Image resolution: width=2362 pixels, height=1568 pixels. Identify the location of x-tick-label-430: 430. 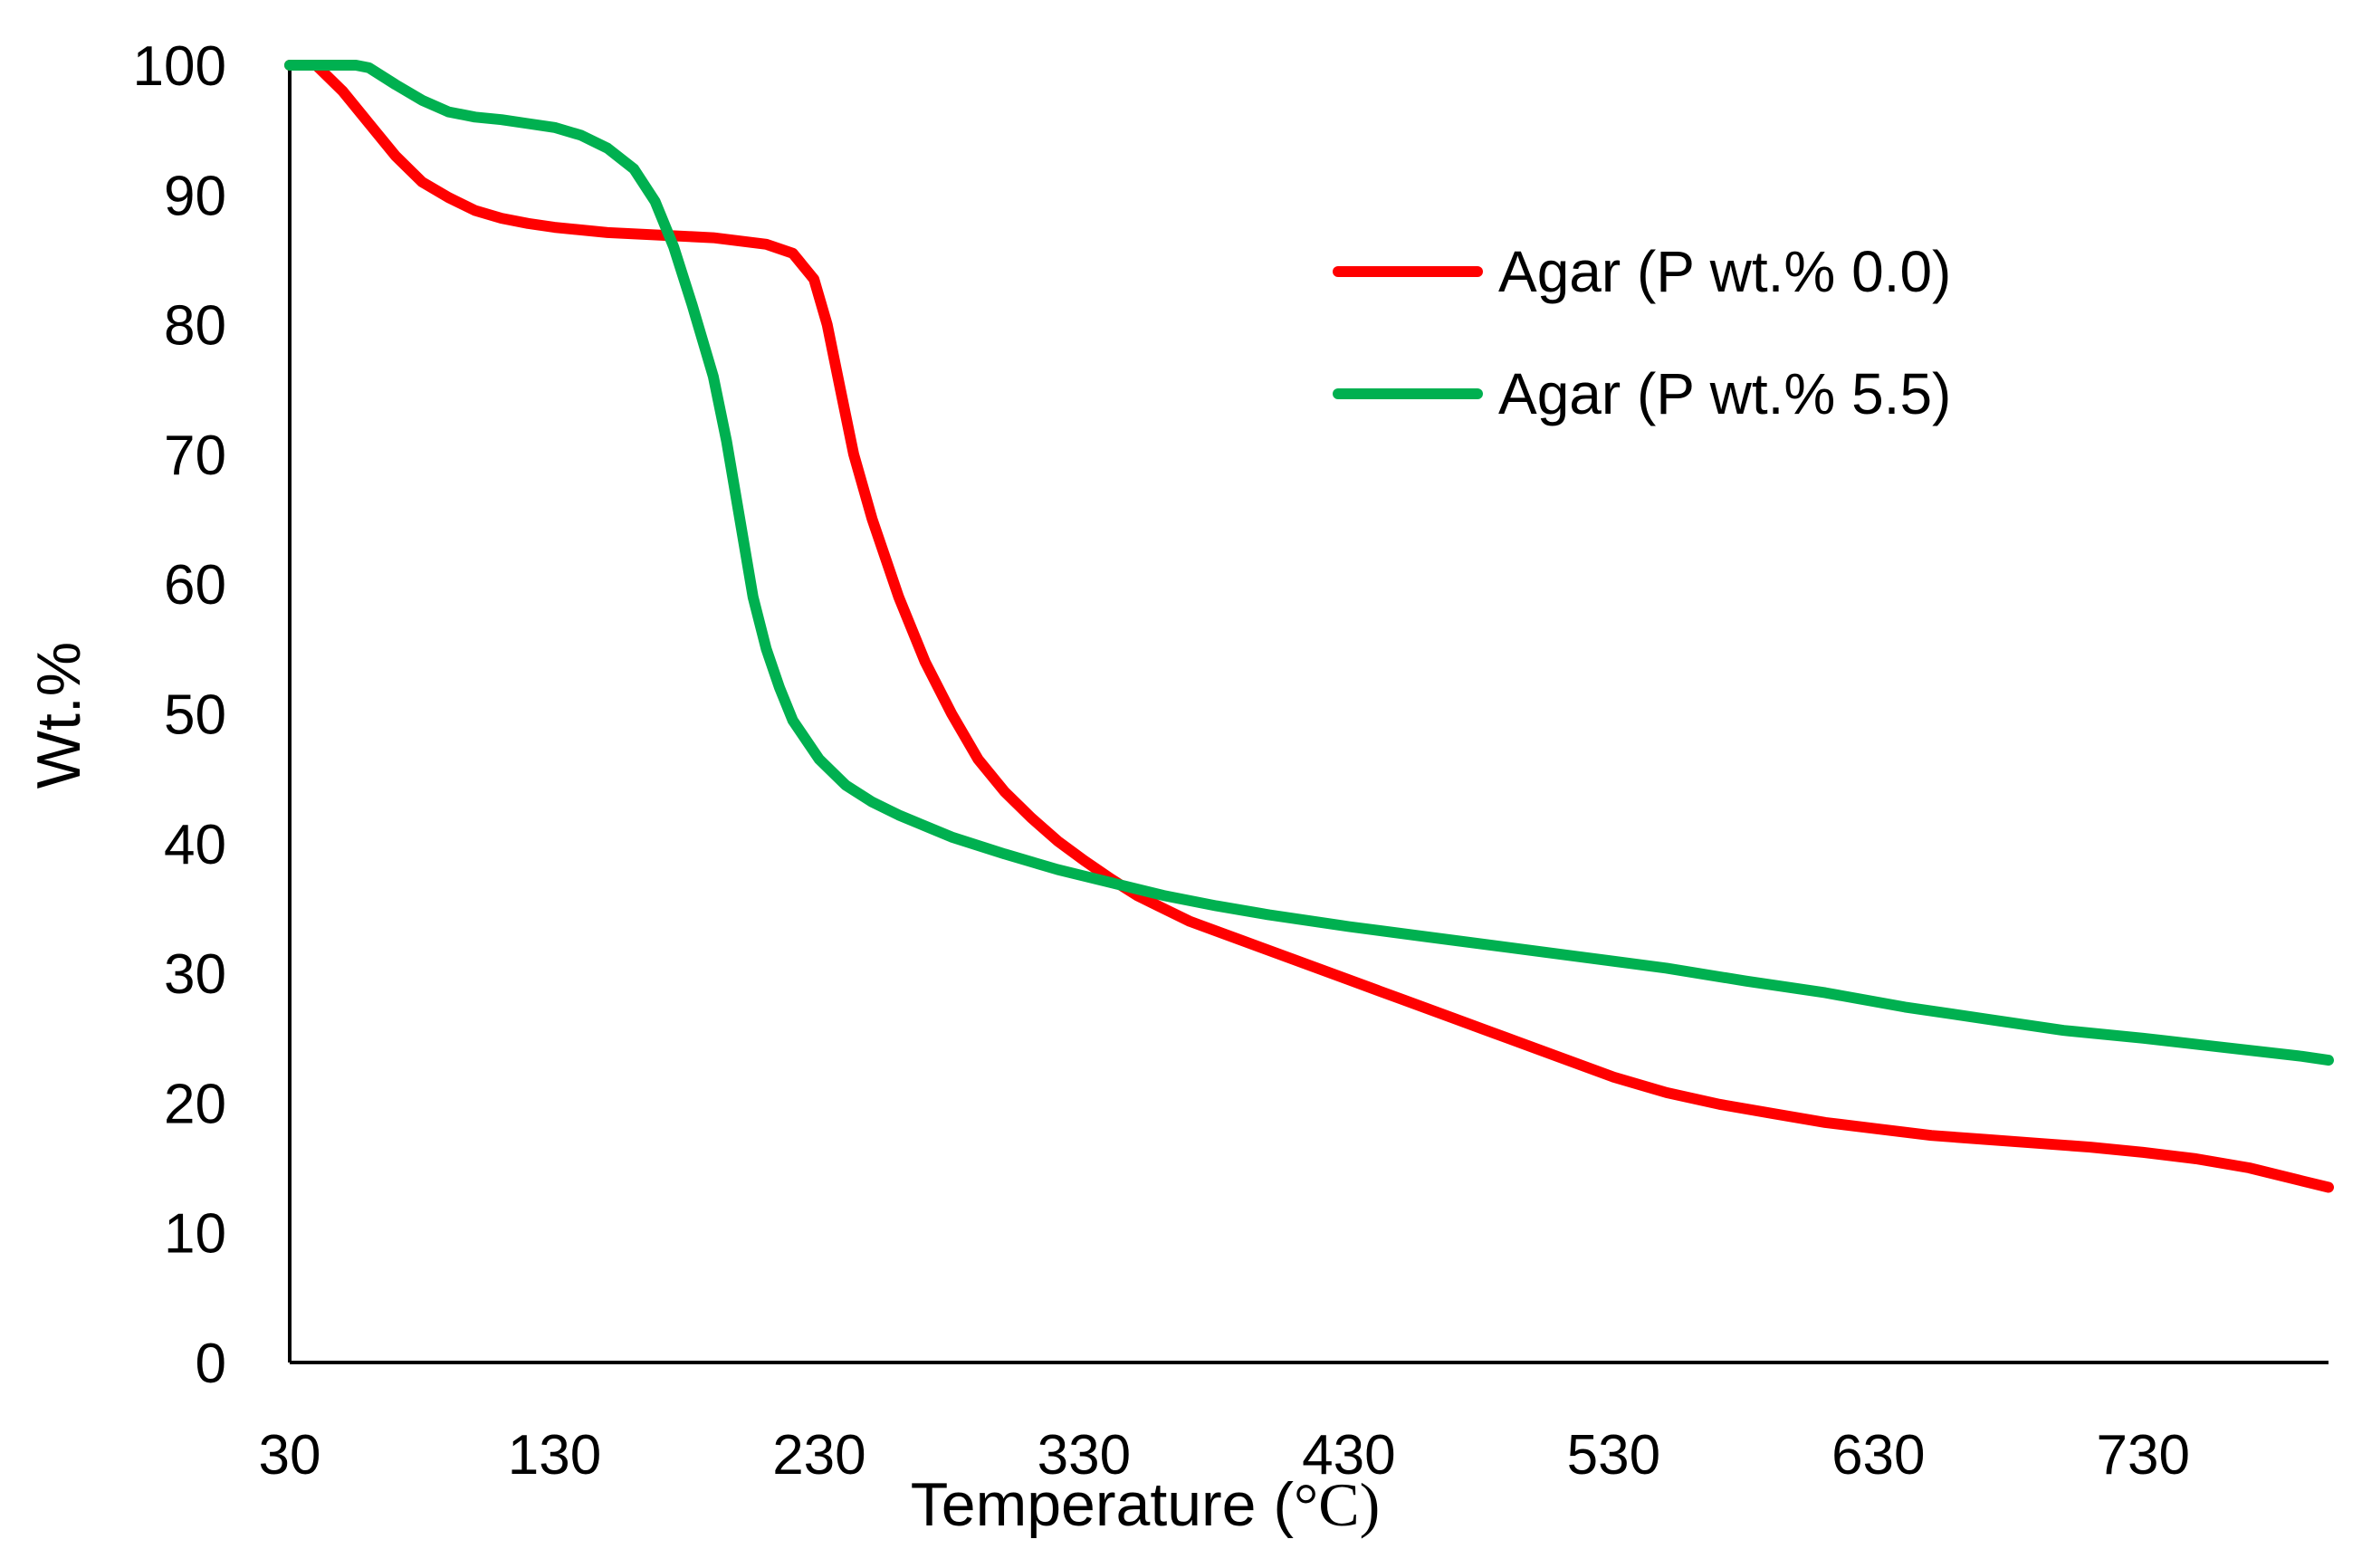
(1348, 1455).